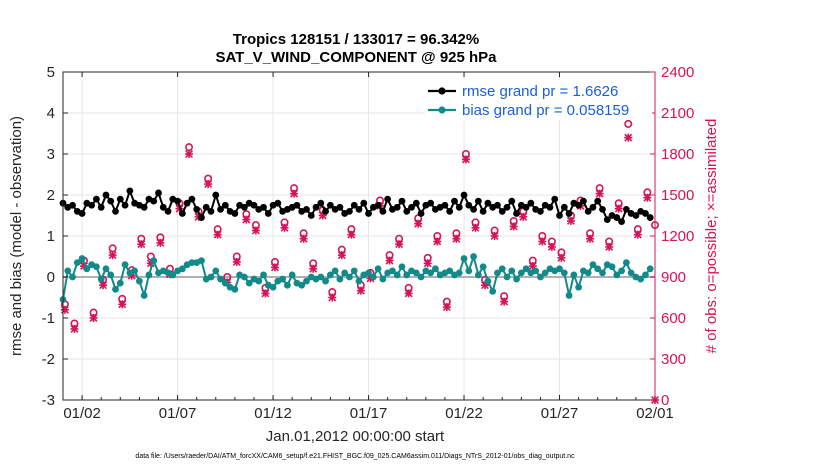 This screenshot has height=470, width=830. What do you see at coordinates (673, 359) in the screenshot?
I see `y-tick-label-right: 300` at bounding box center [673, 359].